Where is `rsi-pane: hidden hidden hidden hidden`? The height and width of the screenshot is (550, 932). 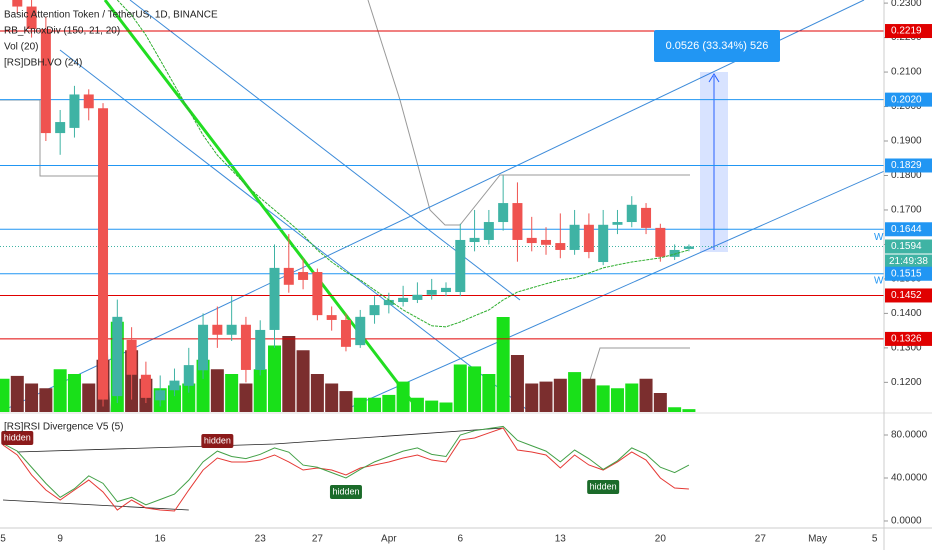 rsi-pane: hidden hidden hidden hidden is located at coordinates (345, 468).